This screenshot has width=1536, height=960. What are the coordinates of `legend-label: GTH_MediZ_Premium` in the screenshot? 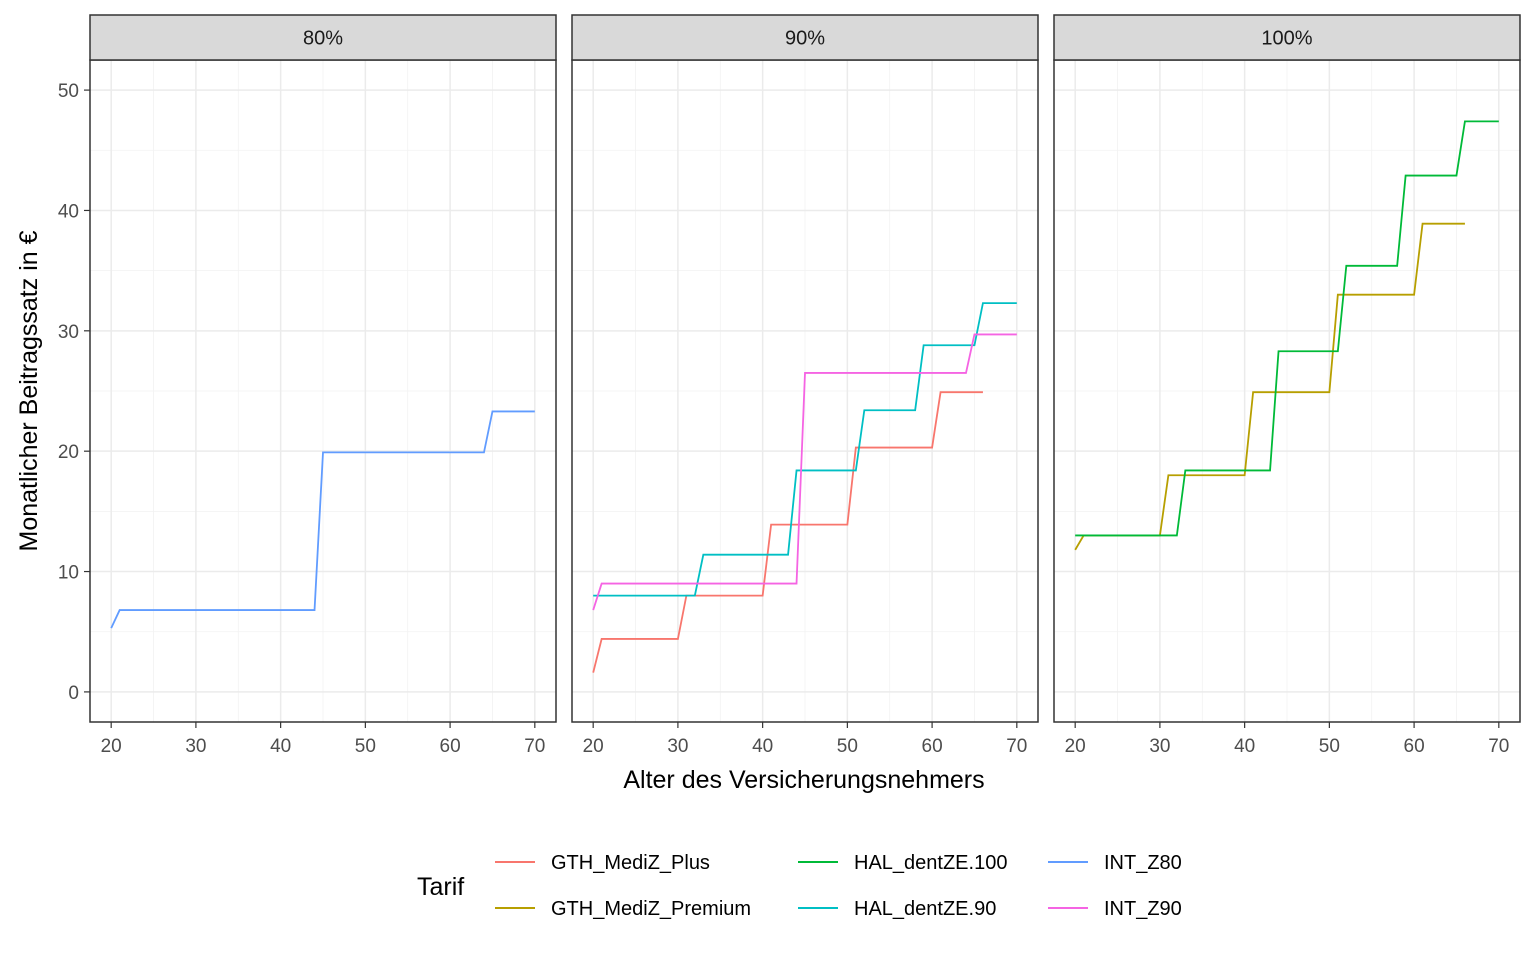 It's located at (651, 909).